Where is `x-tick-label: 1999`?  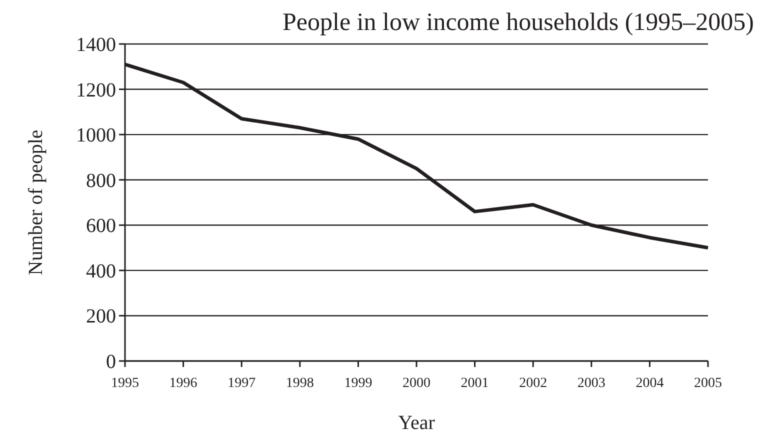 x-tick-label: 1999 is located at coordinates (358, 383).